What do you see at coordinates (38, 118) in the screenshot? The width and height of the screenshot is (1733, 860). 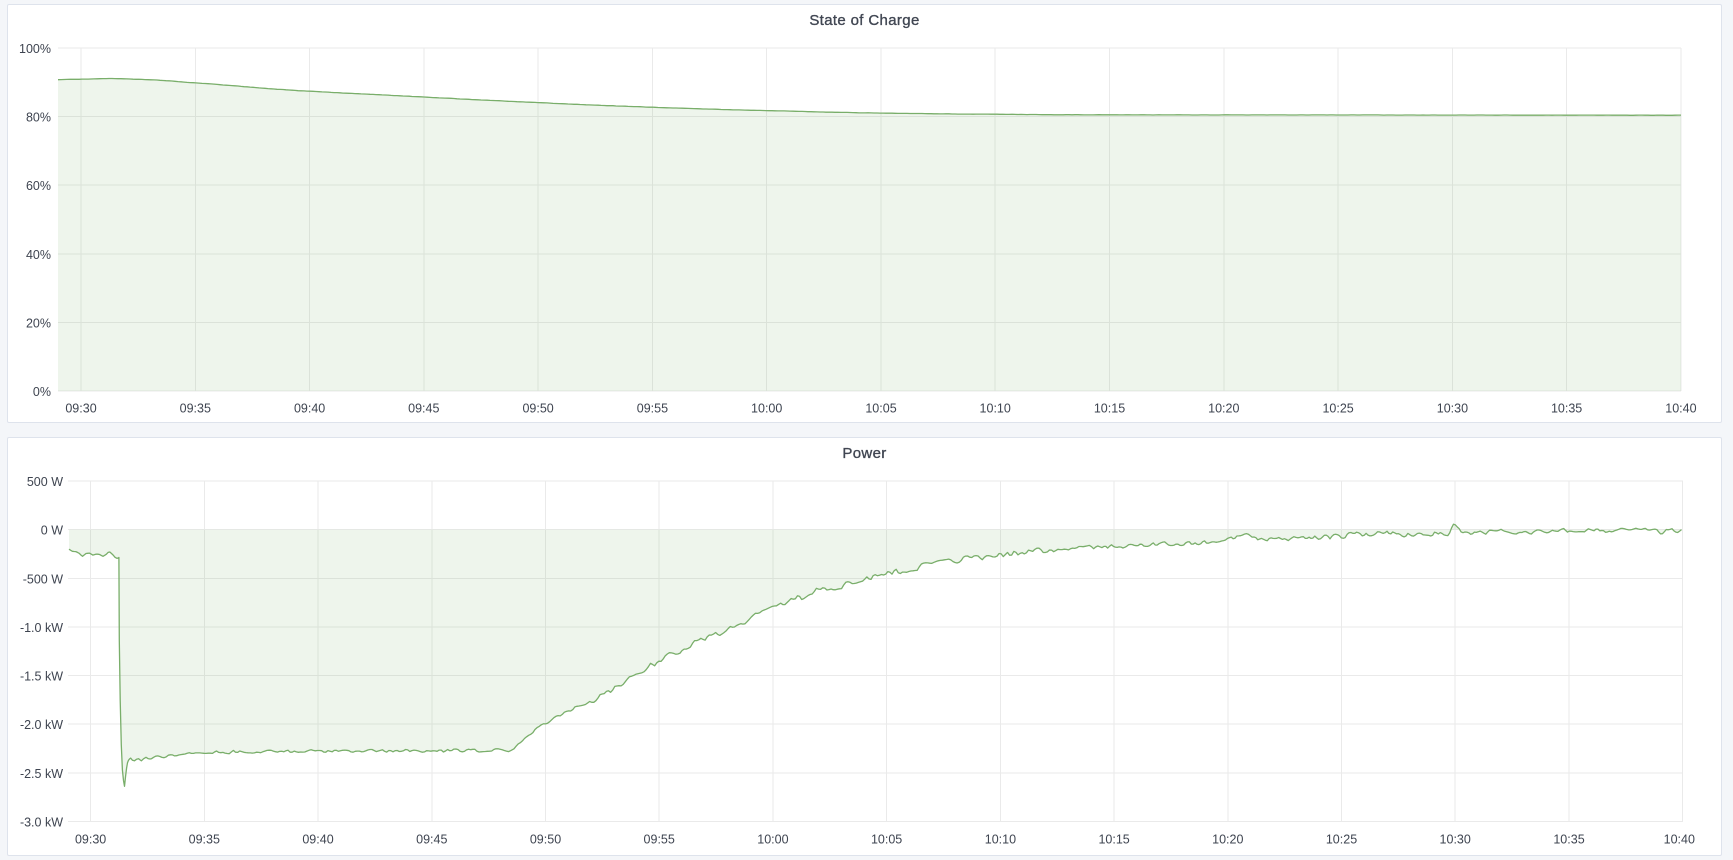 I see `svg-text: 80%` at bounding box center [38, 118].